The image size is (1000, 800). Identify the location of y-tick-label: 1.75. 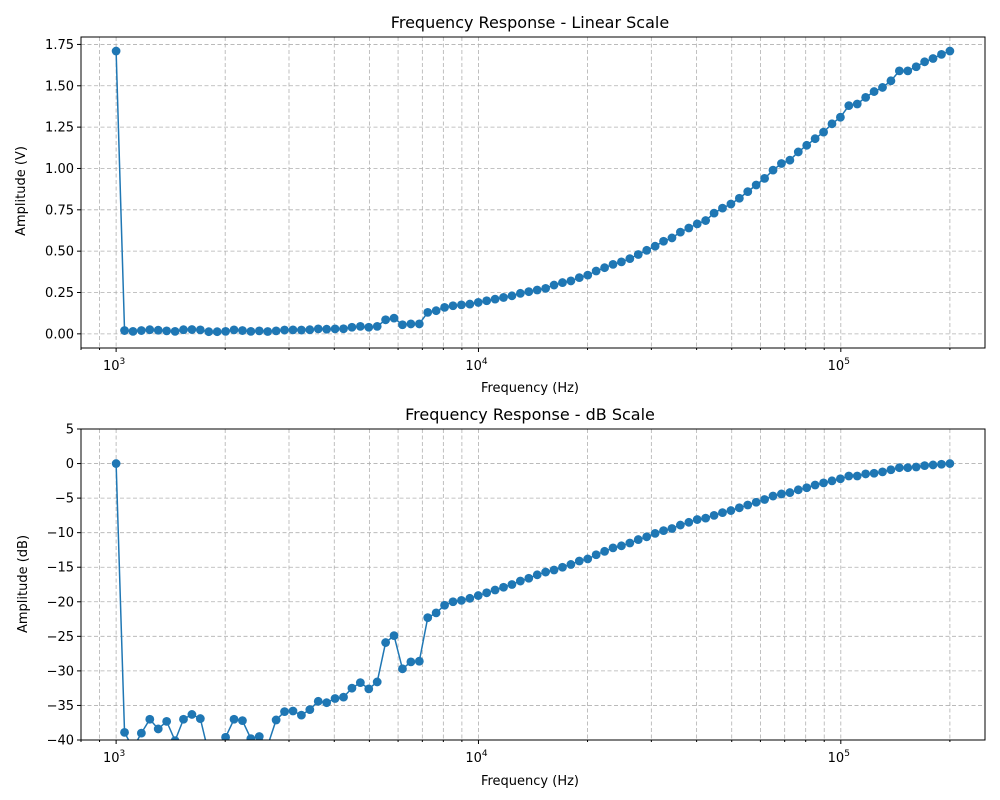
(59, 45).